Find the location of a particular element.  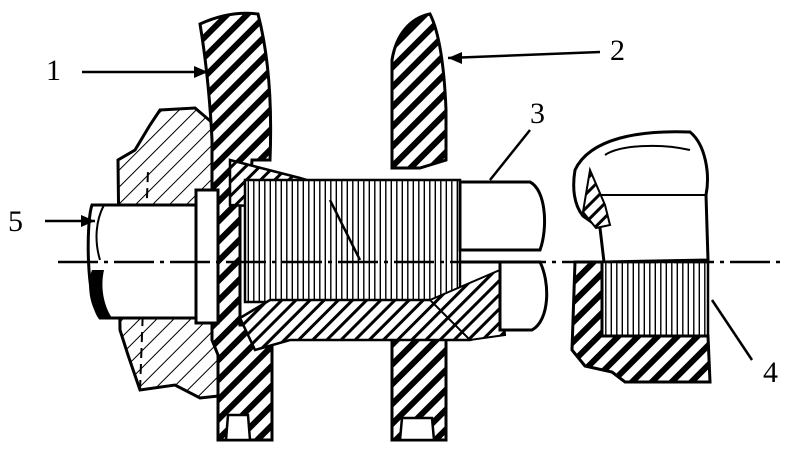

callout-label-3: 3 is located at coordinates (537, 113).